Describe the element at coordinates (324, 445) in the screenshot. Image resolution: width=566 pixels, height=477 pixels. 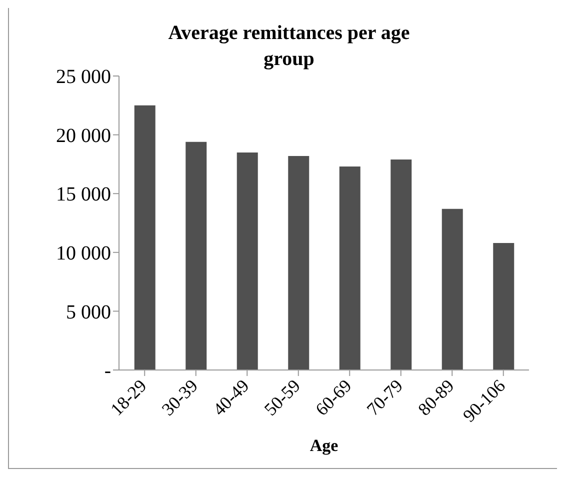
I see `x-axis-title: Age` at that location.